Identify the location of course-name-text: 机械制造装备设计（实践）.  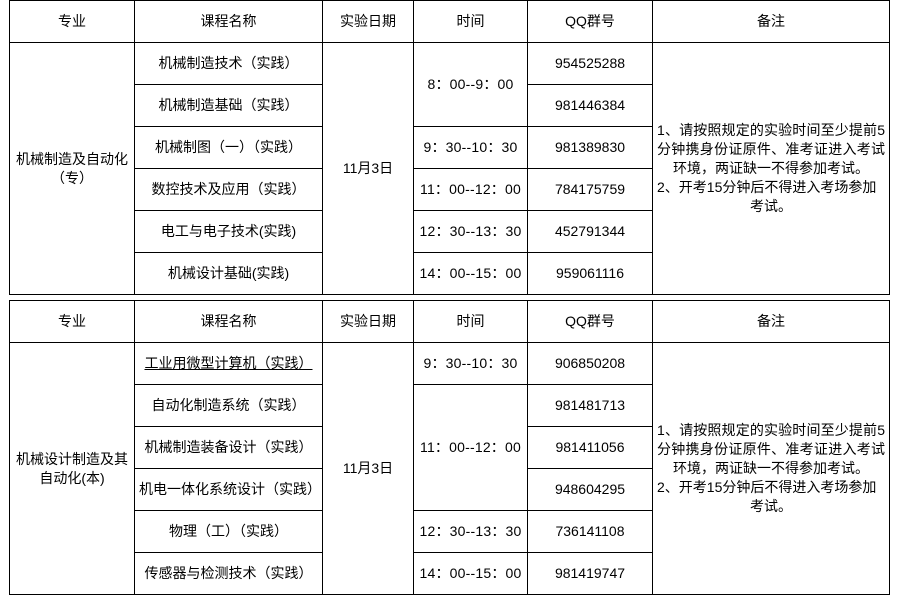
(228, 447).